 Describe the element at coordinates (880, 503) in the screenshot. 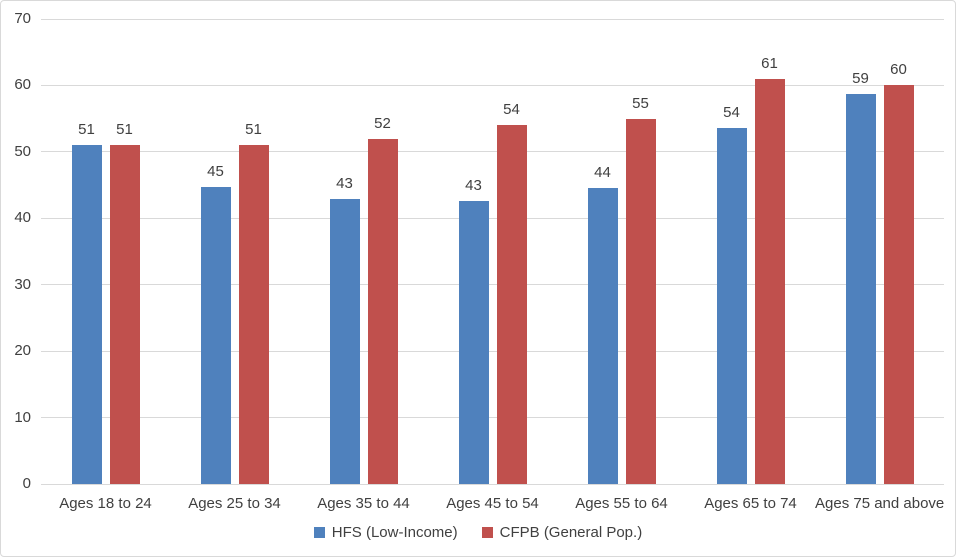

I see `x-category-label: Ages 75 and above` at that location.